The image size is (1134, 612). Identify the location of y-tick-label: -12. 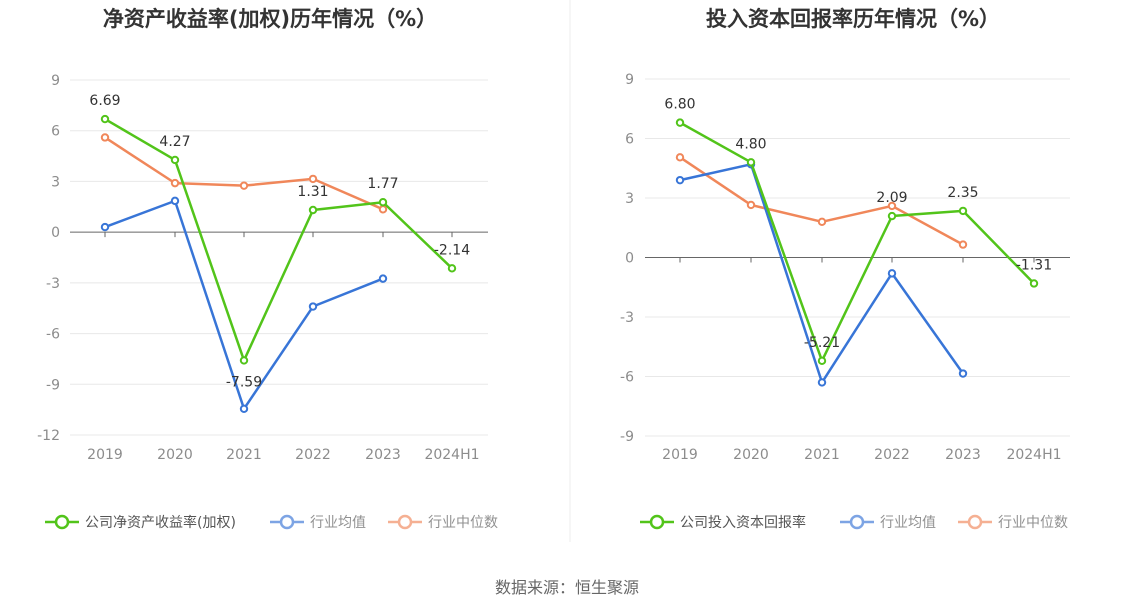
(48, 436).